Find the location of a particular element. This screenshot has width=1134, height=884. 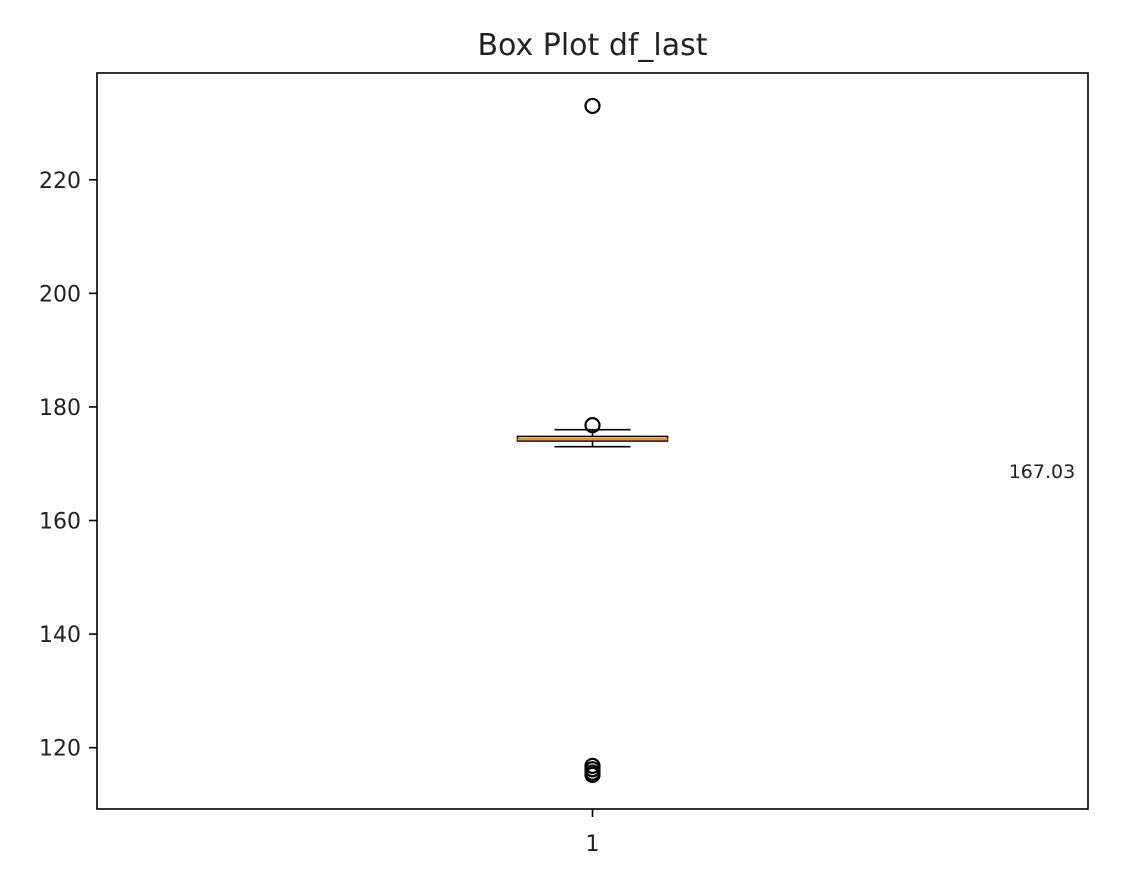

chart-title: Box Plot df_last is located at coordinates (592, 45).